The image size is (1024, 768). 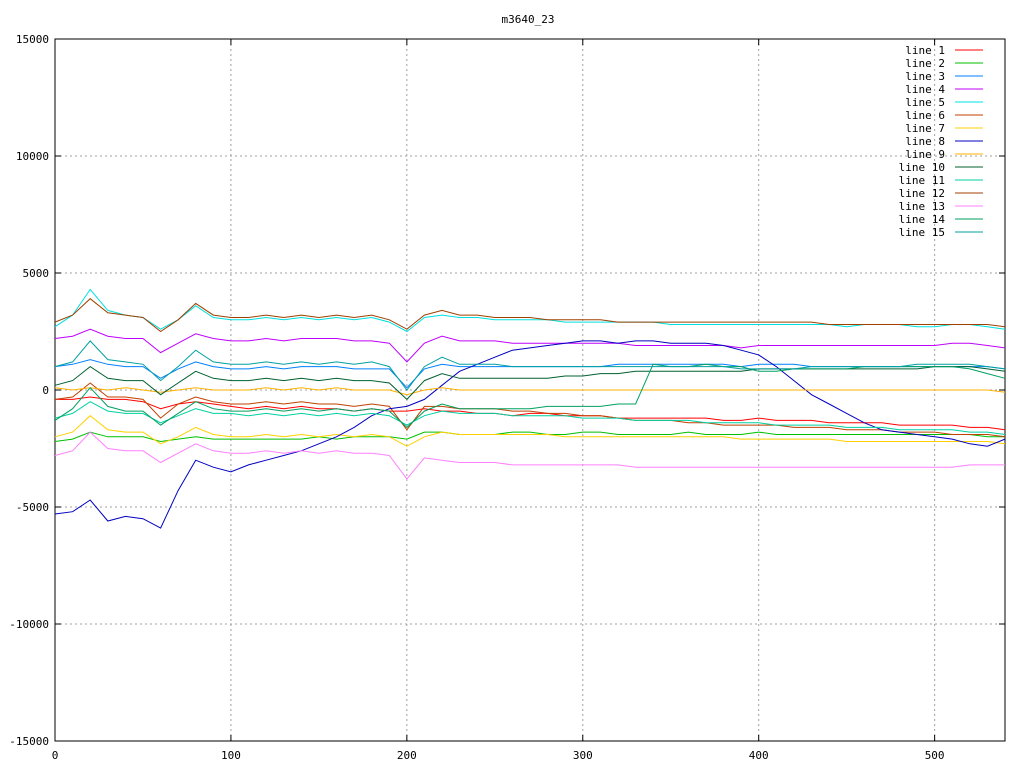 What do you see at coordinates (925, 63) in the screenshot?
I see `legend-label: line 2` at bounding box center [925, 63].